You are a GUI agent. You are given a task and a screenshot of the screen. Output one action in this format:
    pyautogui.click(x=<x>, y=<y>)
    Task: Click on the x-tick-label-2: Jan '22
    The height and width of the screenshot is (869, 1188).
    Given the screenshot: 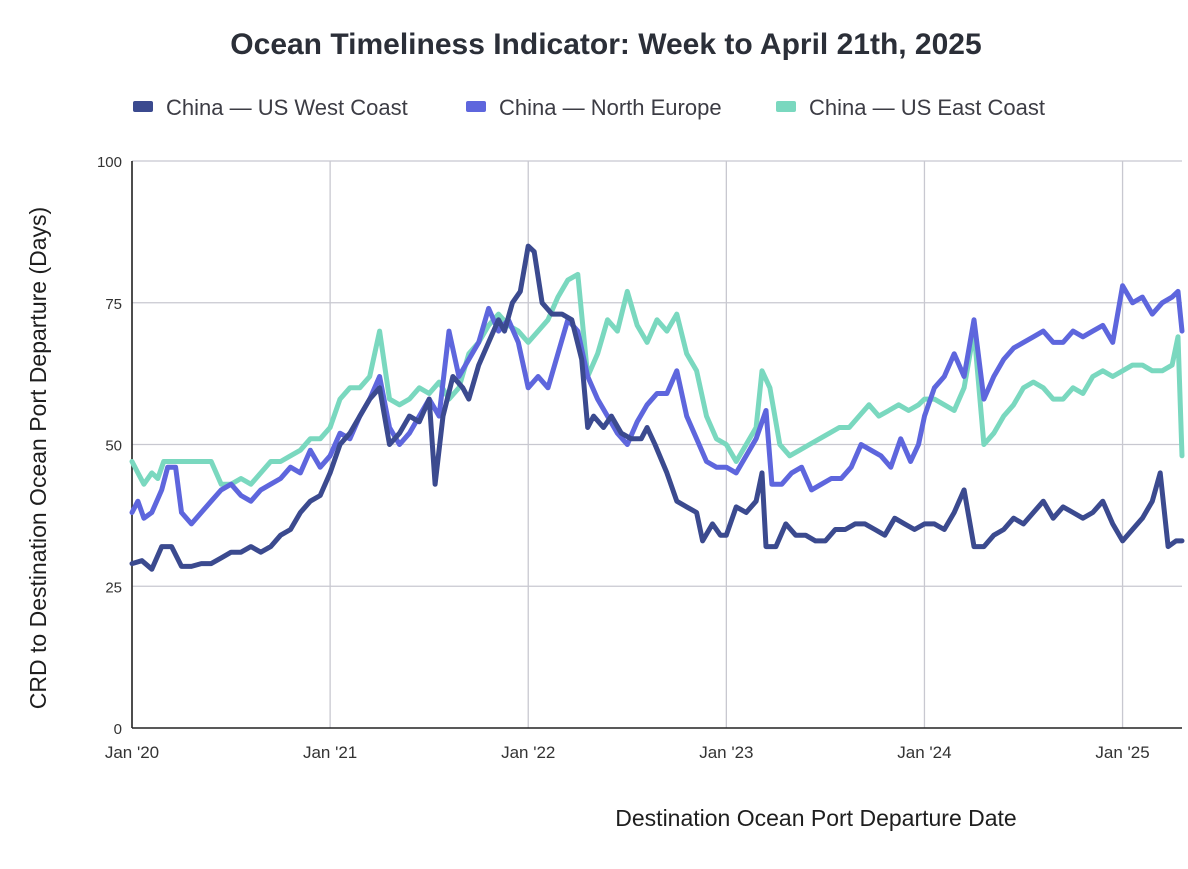 What is the action you would take?
    pyautogui.click(x=528, y=752)
    